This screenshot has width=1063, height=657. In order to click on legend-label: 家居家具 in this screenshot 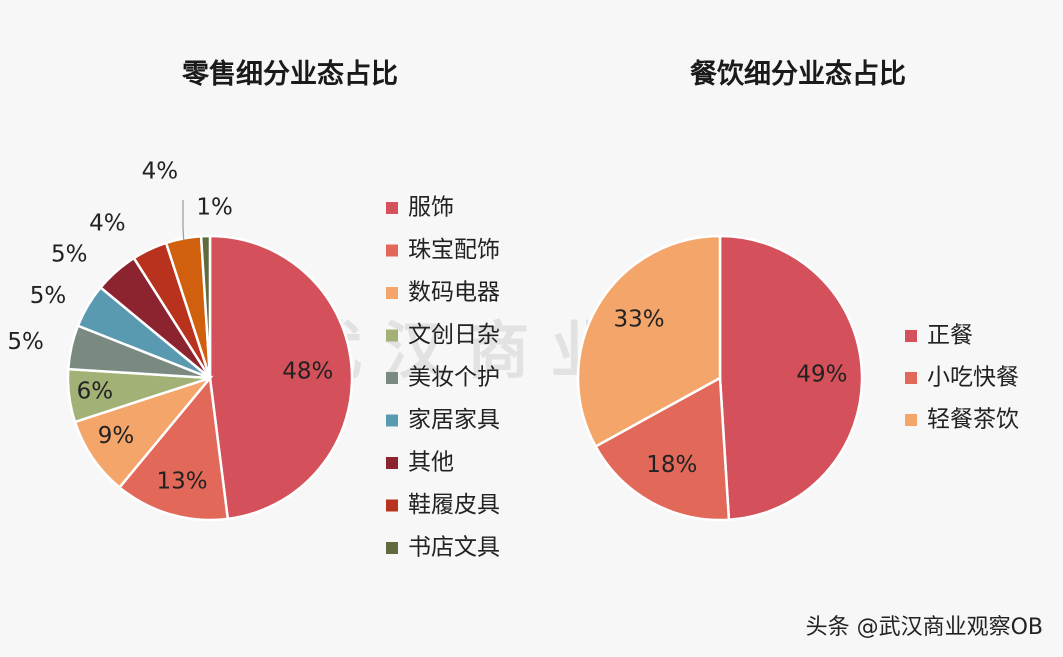, I will do `click(454, 420)`.